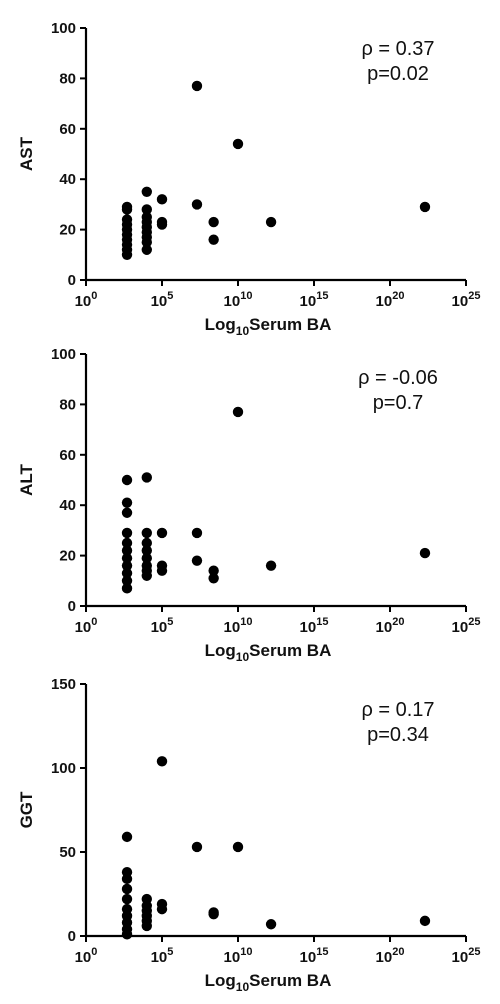  I want to click on y-tick-label: 150, so click(63, 684).